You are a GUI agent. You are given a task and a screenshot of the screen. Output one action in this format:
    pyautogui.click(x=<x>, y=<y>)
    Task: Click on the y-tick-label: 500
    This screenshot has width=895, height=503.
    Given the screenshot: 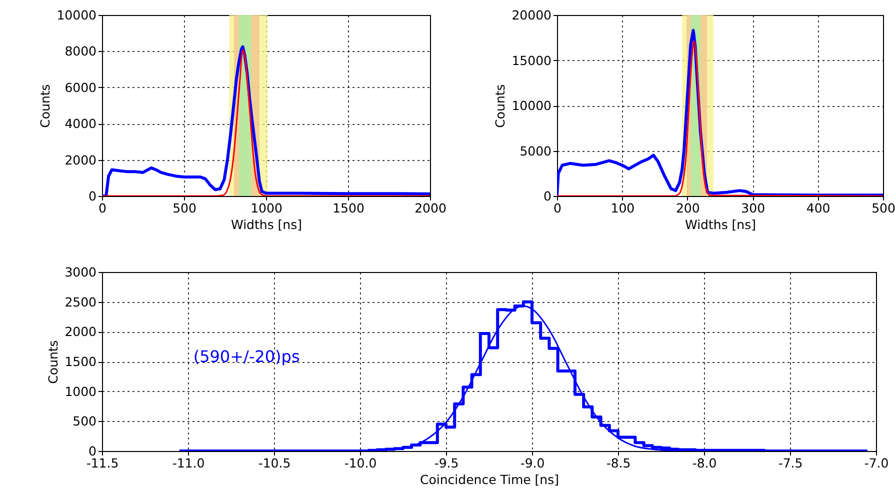 What is the action you would take?
    pyautogui.click(x=84, y=421)
    